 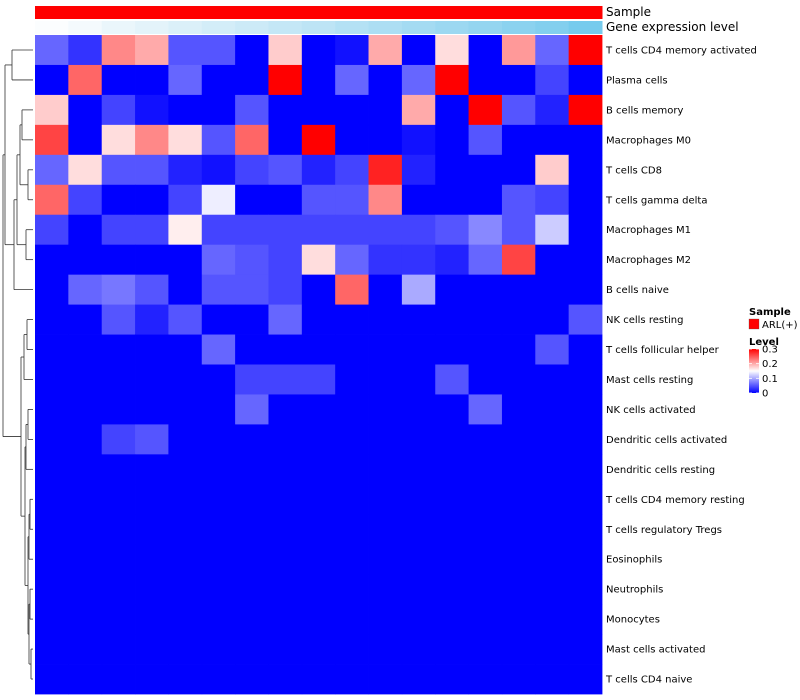 What do you see at coordinates (649, 380) in the screenshot?
I see `row-label-11: Mast cells resting` at bounding box center [649, 380].